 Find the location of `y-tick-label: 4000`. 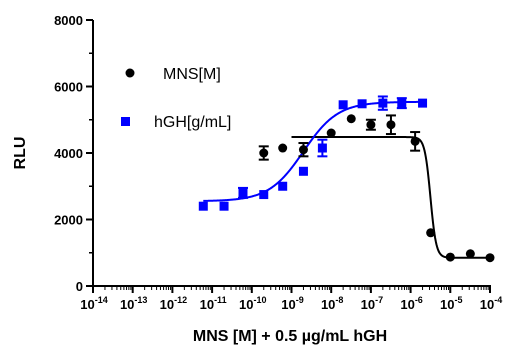

y-tick-label: 4000 is located at coordinates (68, 153).